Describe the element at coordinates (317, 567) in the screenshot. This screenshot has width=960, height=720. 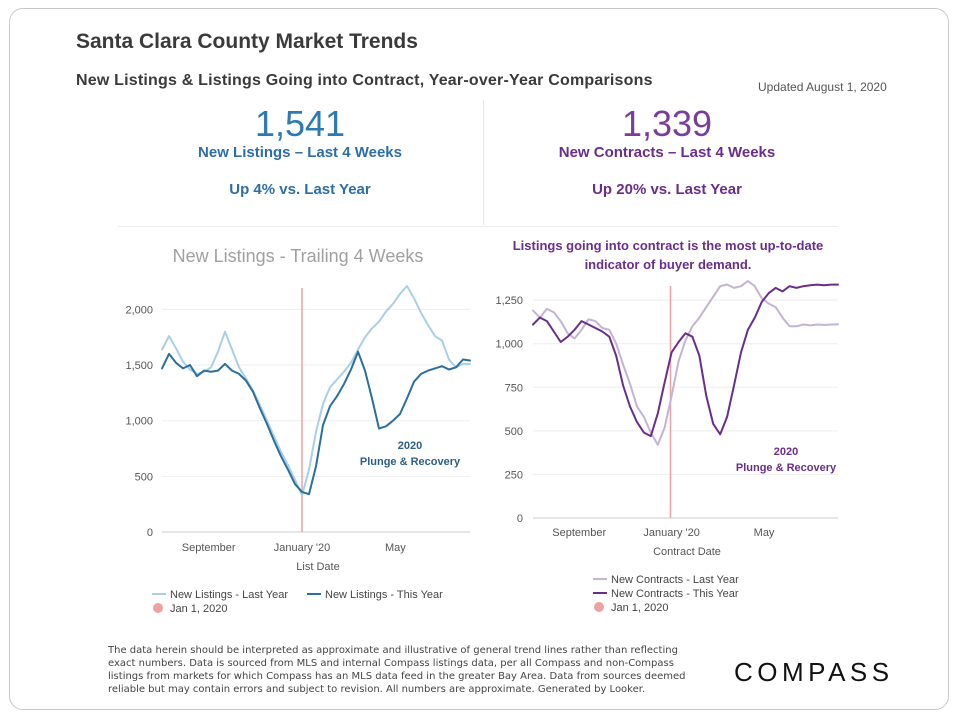
I see `listings-x-axis-label: List Date` at that location.